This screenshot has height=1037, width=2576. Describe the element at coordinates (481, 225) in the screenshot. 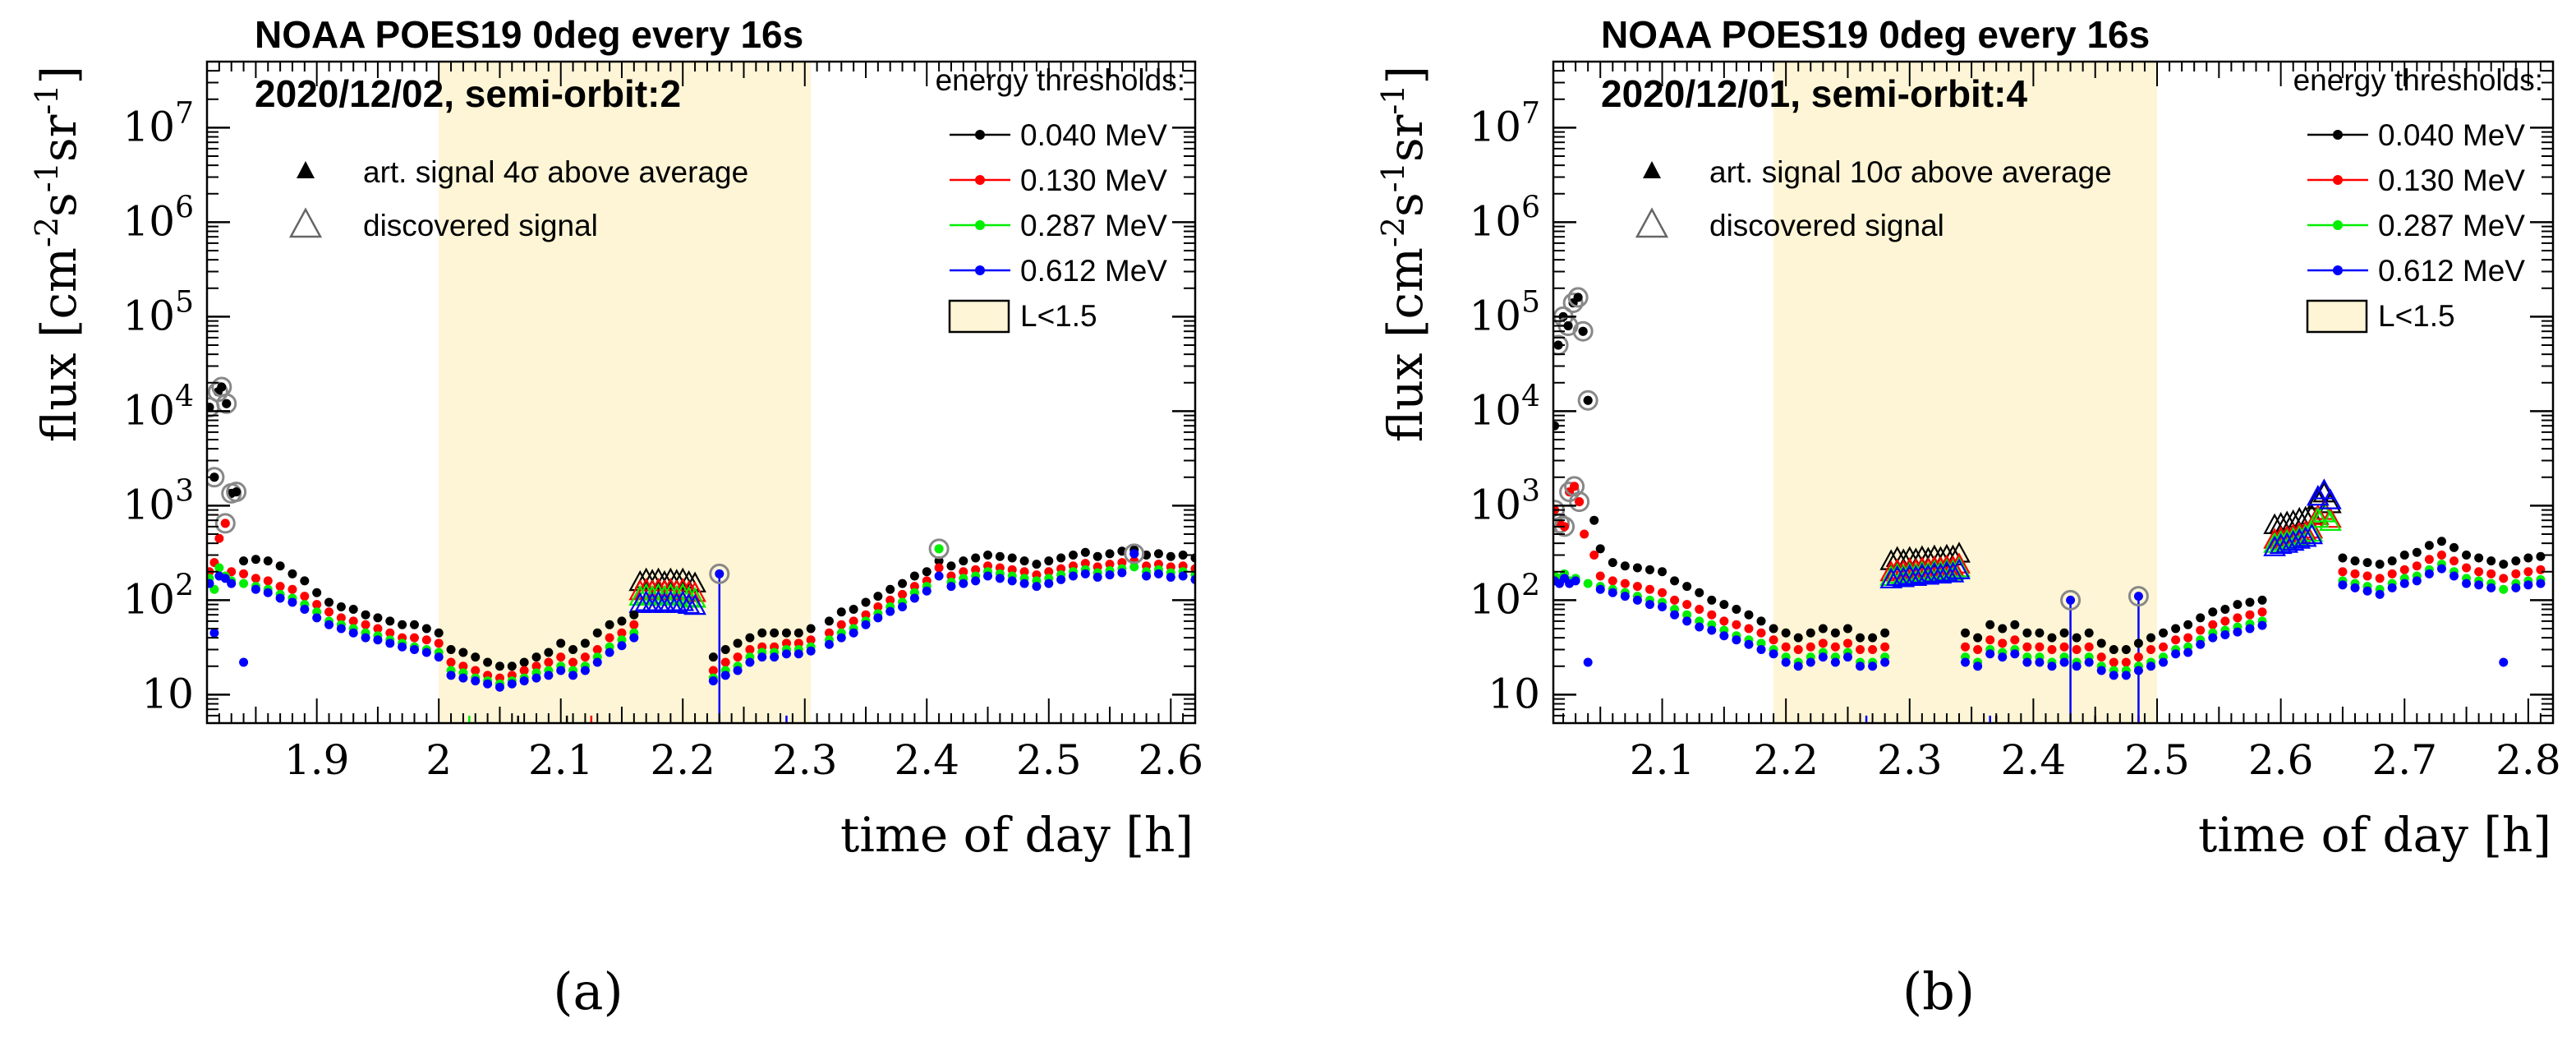

I see `legend-discovered-signal: discovered signal` at that location.